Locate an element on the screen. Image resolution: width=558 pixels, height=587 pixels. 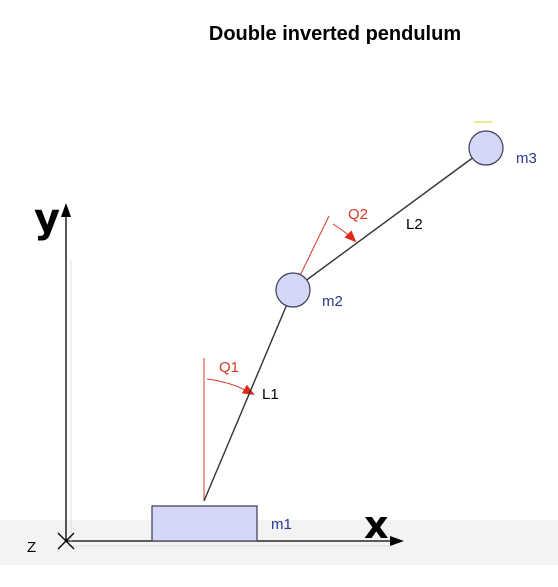
lower-link is located at coordinates (248, 395).